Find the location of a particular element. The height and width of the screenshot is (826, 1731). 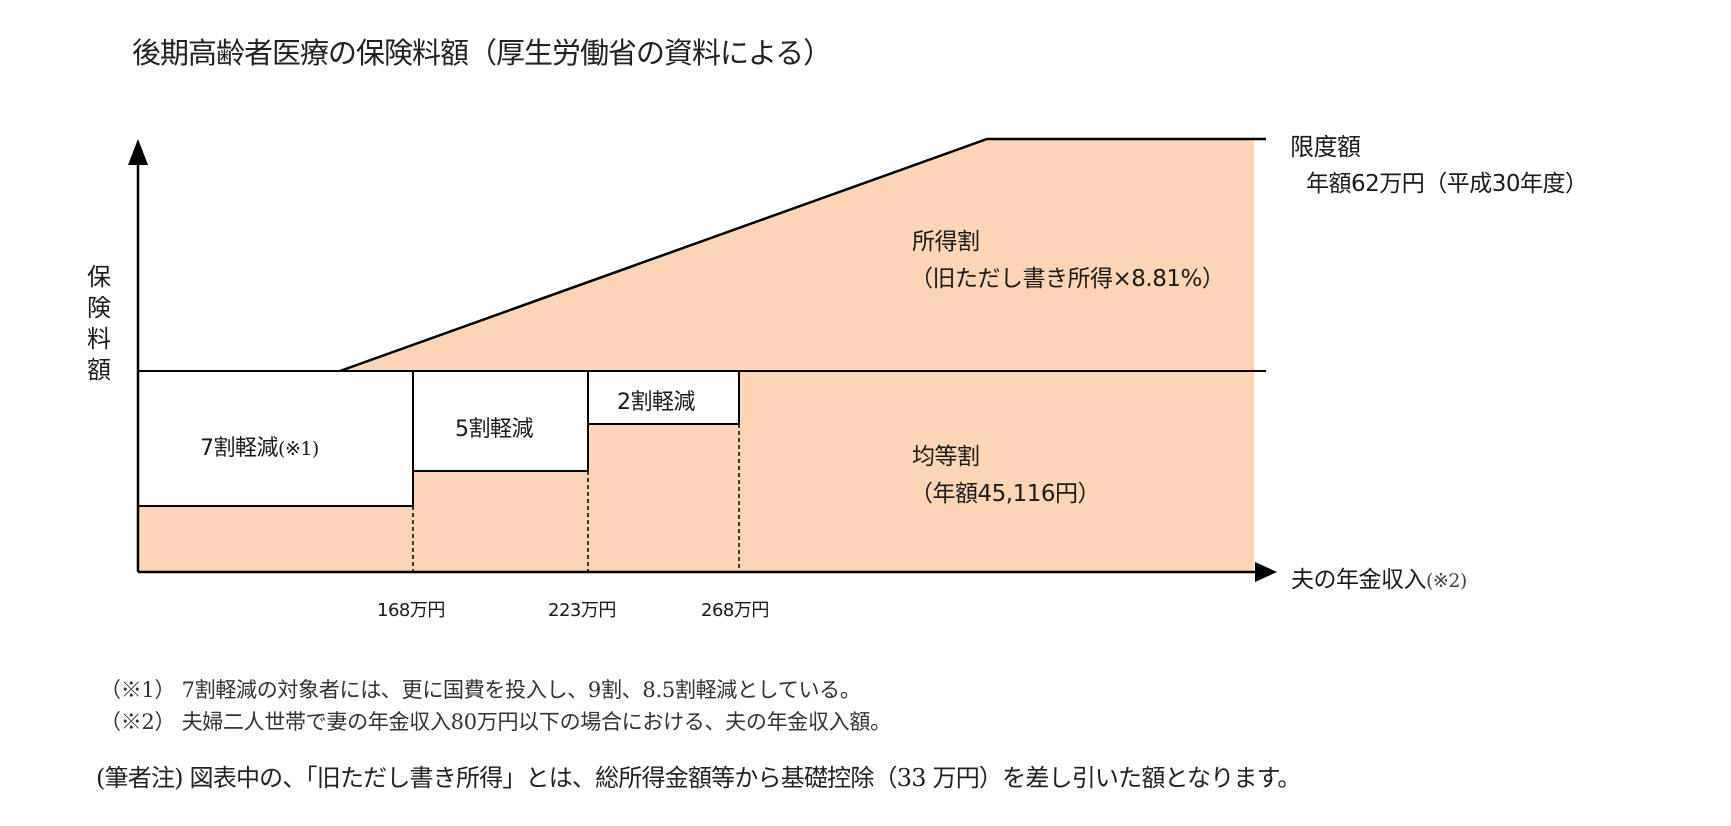

reduction-7-text: 7割軽減 is located at coordinates (239, 448).